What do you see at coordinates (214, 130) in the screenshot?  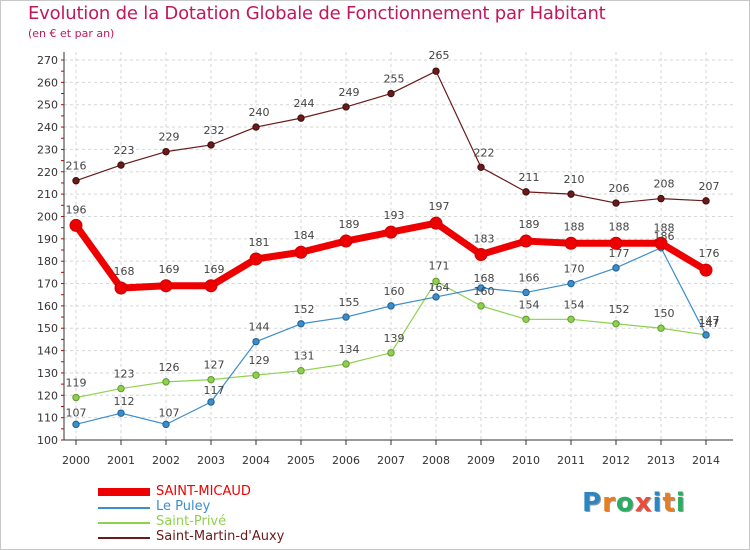 I see `data-label-saint-martin-d-auxy: 232` at bounding box center [214, 130].